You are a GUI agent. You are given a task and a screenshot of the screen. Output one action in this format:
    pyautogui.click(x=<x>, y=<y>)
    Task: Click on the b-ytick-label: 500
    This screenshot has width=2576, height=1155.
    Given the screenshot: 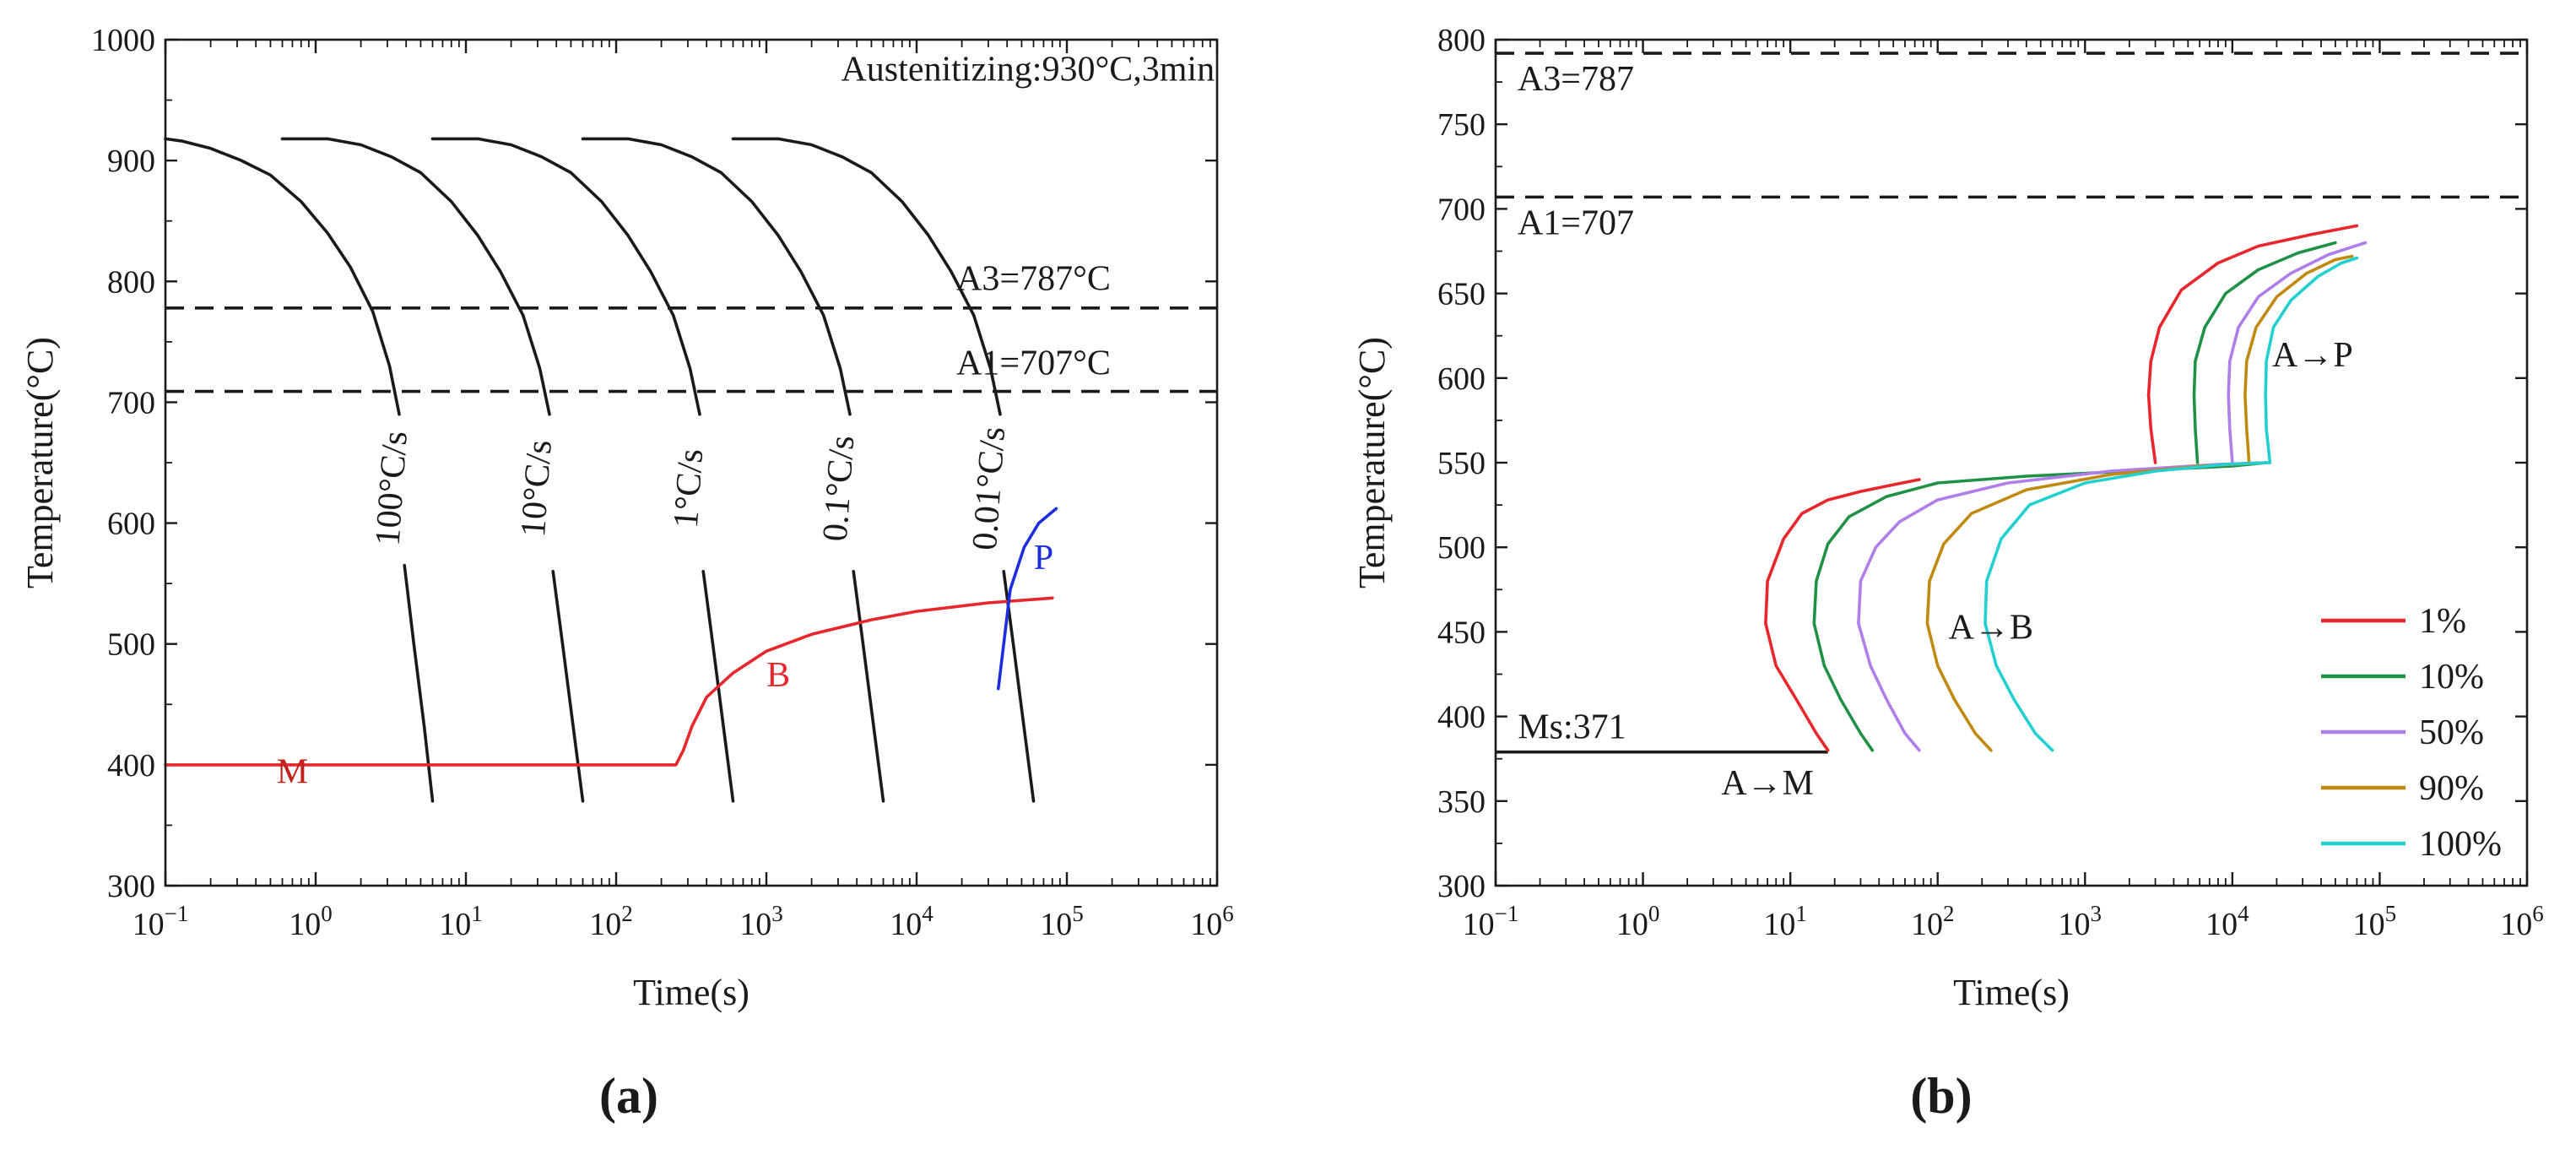 What is the action you would take?
    pyautogui.click(x=1461, y=548)
    